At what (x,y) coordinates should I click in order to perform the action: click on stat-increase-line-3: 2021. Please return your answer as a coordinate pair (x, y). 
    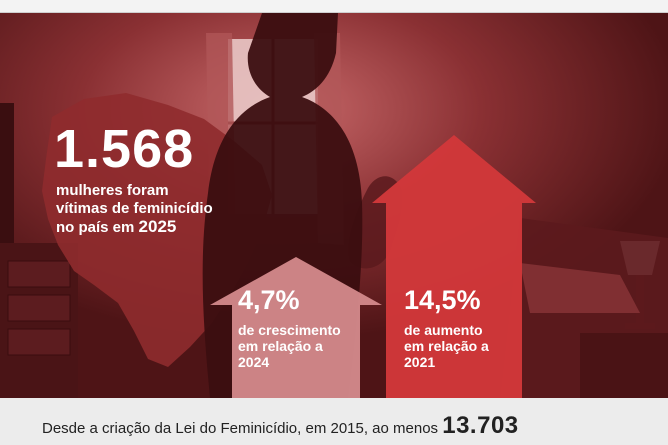
    Looking at the image, I should click on (420, 362).